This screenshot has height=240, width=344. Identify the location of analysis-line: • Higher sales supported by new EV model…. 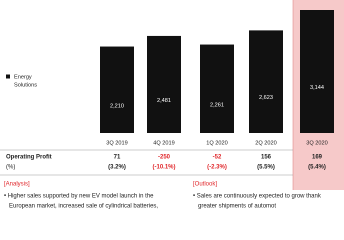
(79, 197).